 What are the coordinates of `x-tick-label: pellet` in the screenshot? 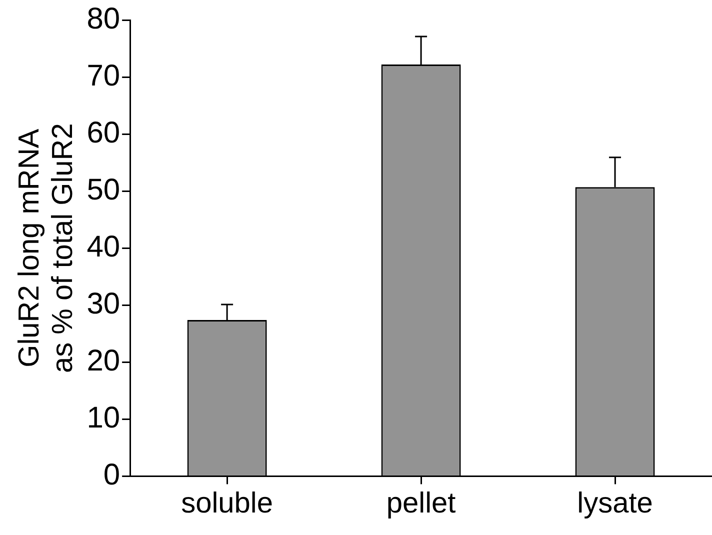 It's located at (421, 504).